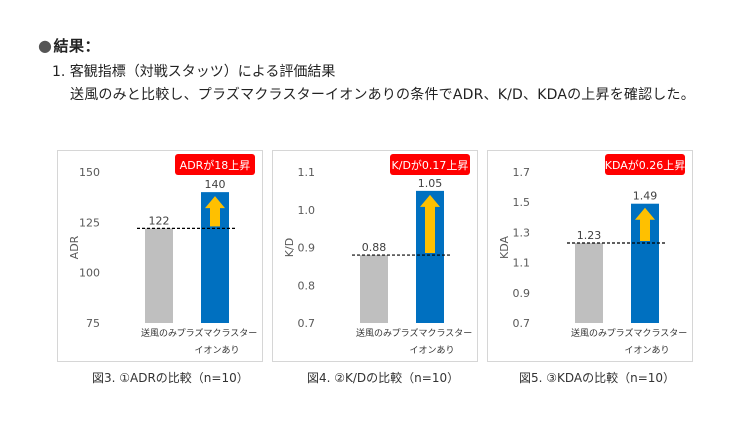  What do you see at coordinates (307, 210) in the screenshot?
I see `y-tick-label: 1.0` at bounding box center [307, 210].